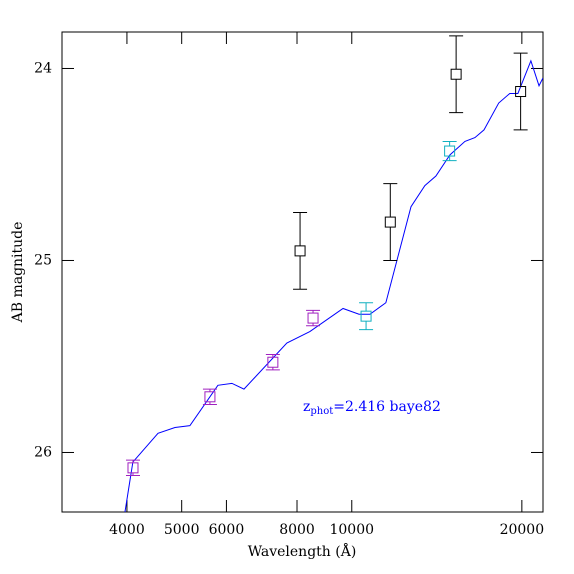 Image resolution: width=574 pixels, height=574 pixels. I want to click on y-axis-label: AB magnitude, so click(18, 273).